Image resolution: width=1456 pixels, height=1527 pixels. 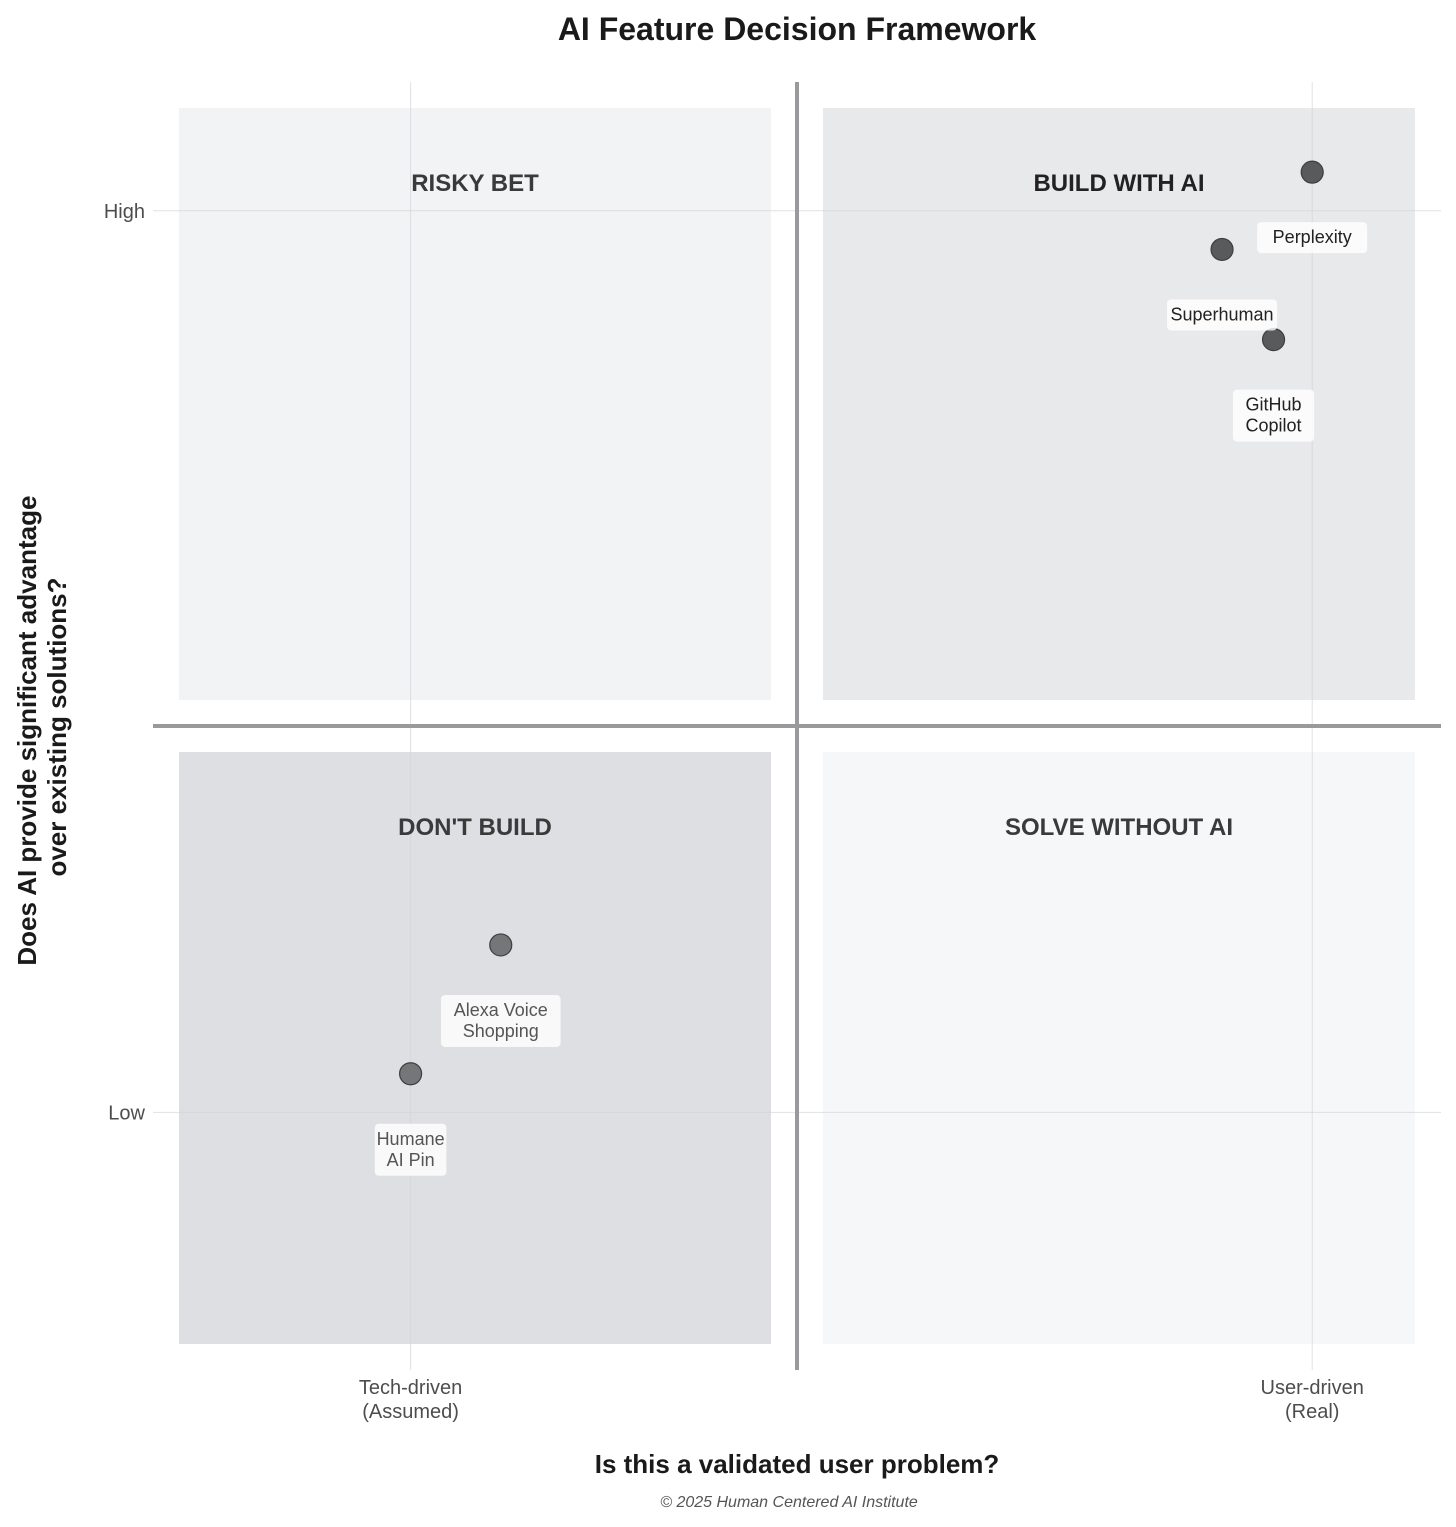 What do you see at coordinates (501, 1031) in the screenshot?
I see `point-label-text: Shopping` at bounding box center [501, 1031].